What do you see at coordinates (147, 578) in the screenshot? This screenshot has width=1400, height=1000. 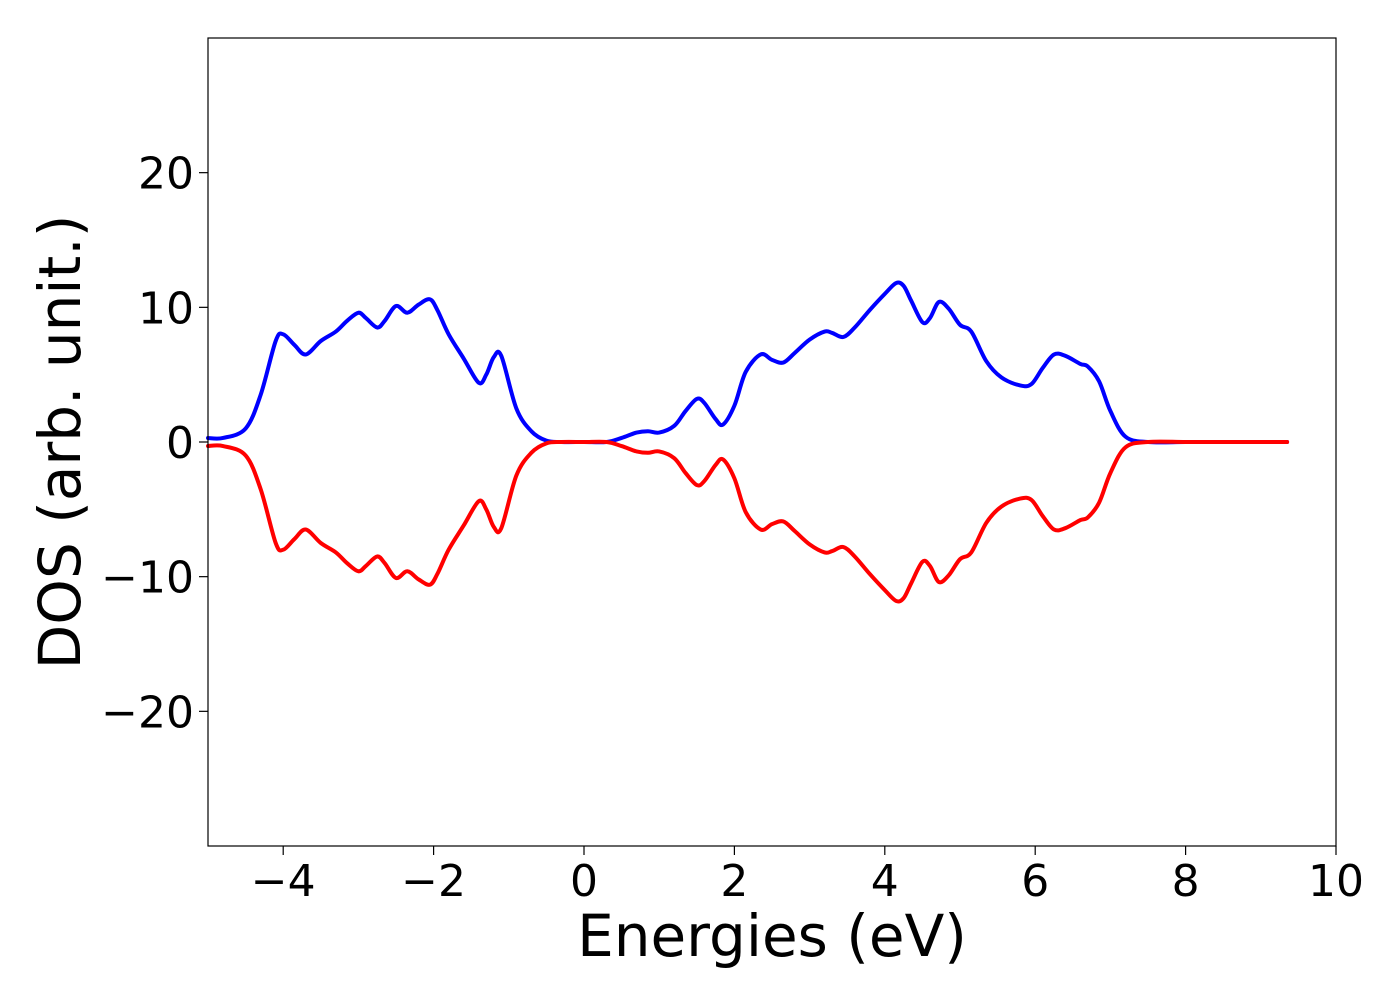 I see `y-tick-label: −10` at bounding box center [147, 578].